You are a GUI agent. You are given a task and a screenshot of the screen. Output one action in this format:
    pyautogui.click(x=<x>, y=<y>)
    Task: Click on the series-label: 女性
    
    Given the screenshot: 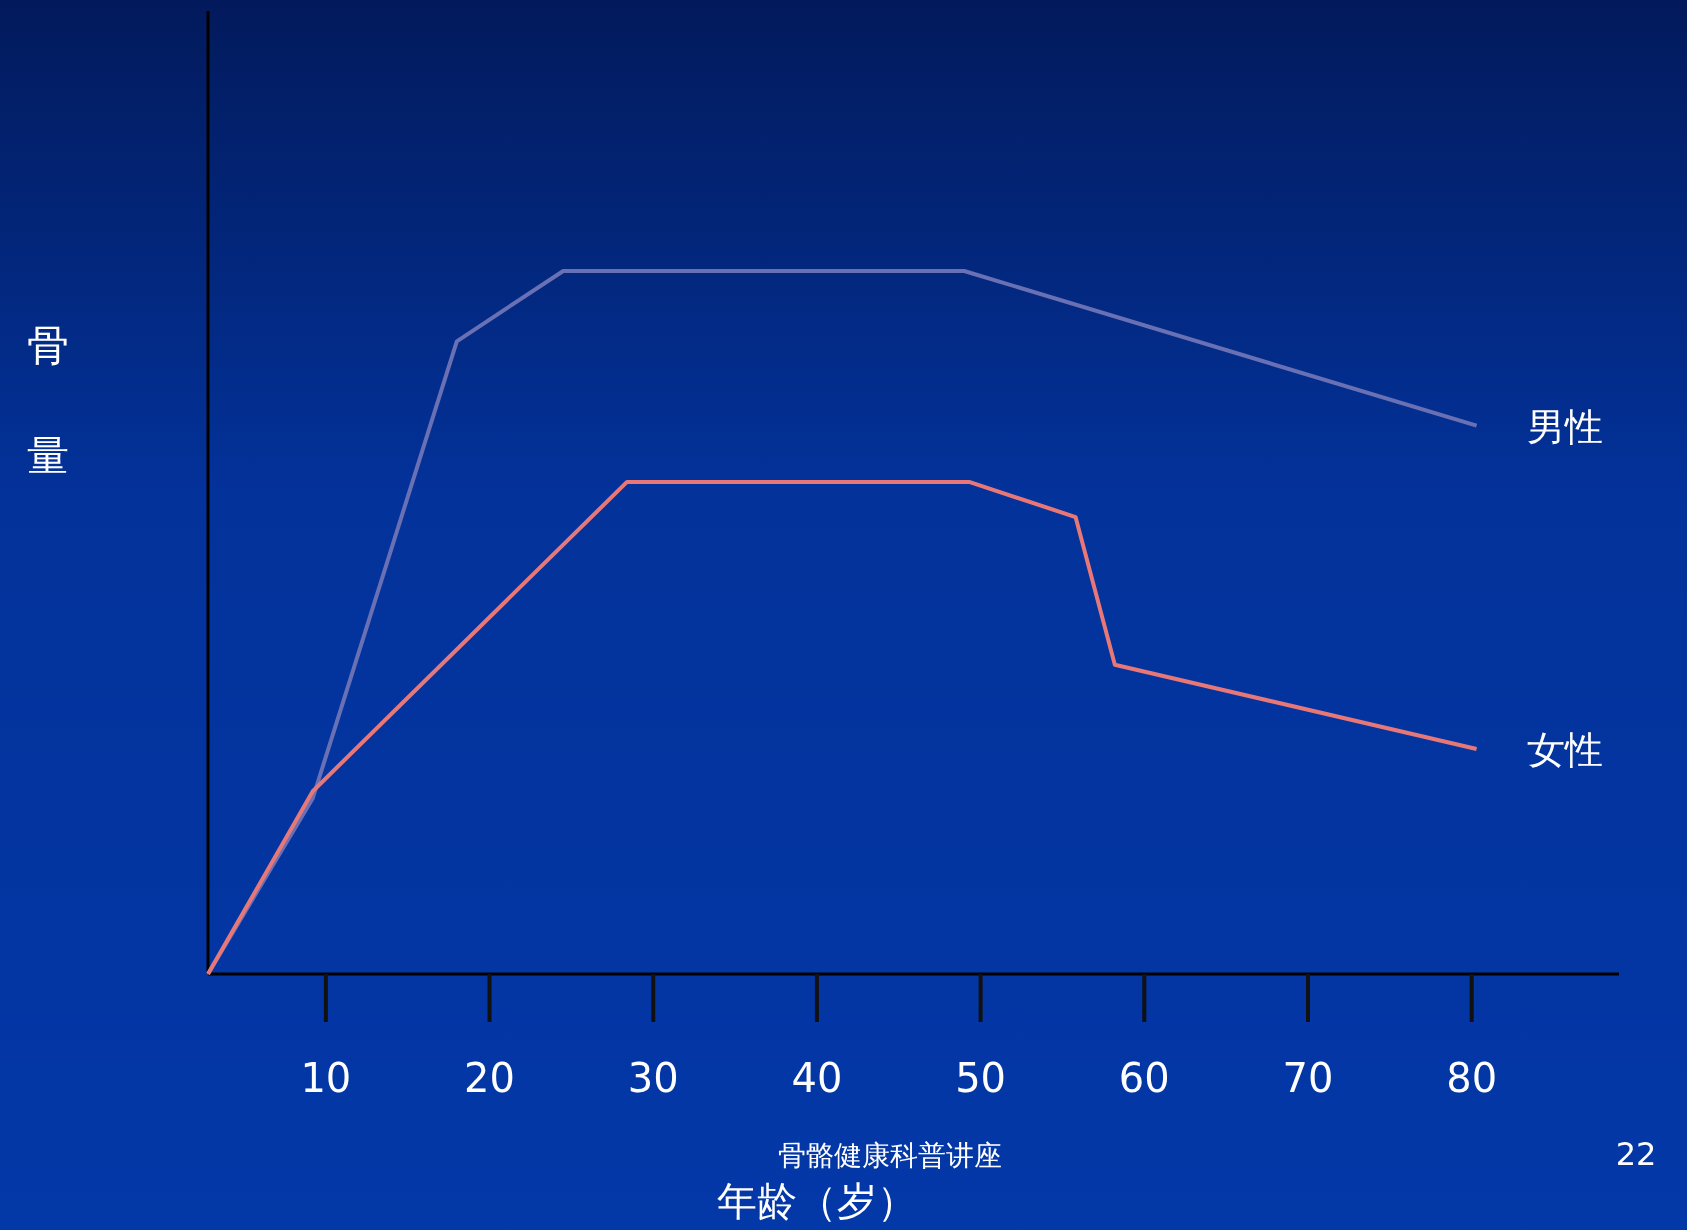 What is the action you would take?
    pyautogui.click(x=1564, y=750)
    